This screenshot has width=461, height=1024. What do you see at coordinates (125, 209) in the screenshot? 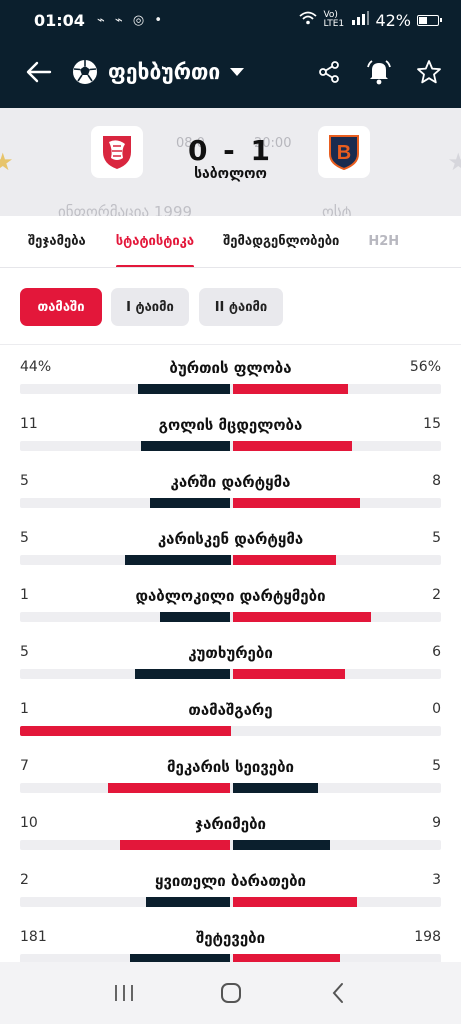
I see `ghost-left-text: ინფორმაცია 1999` at bounding box center [125, 209].